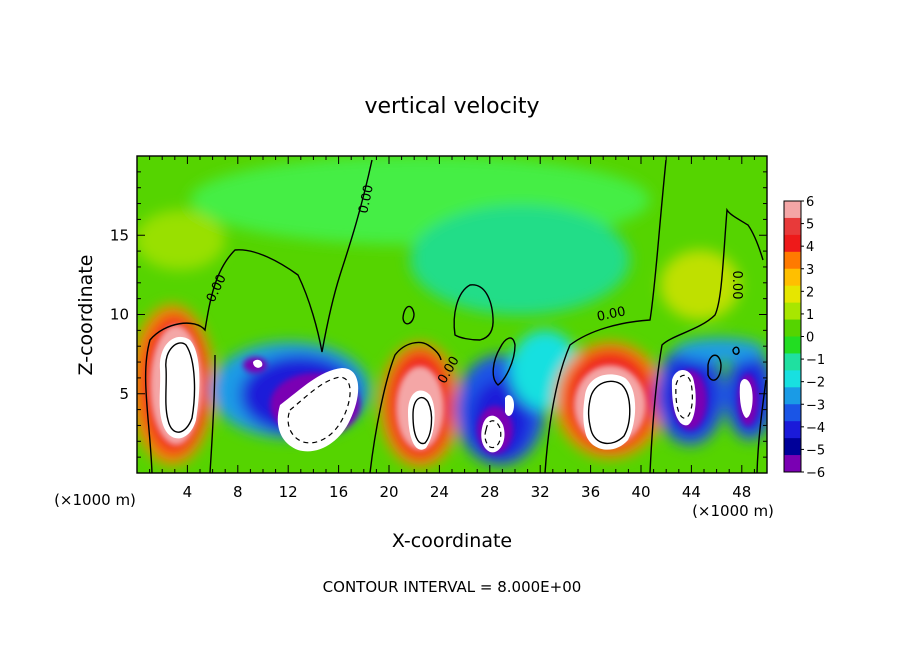  What do you see at coordinates (815, 473) in the screenshot?
I see `colorbar-label: −6` at bounding box center [815, 473].